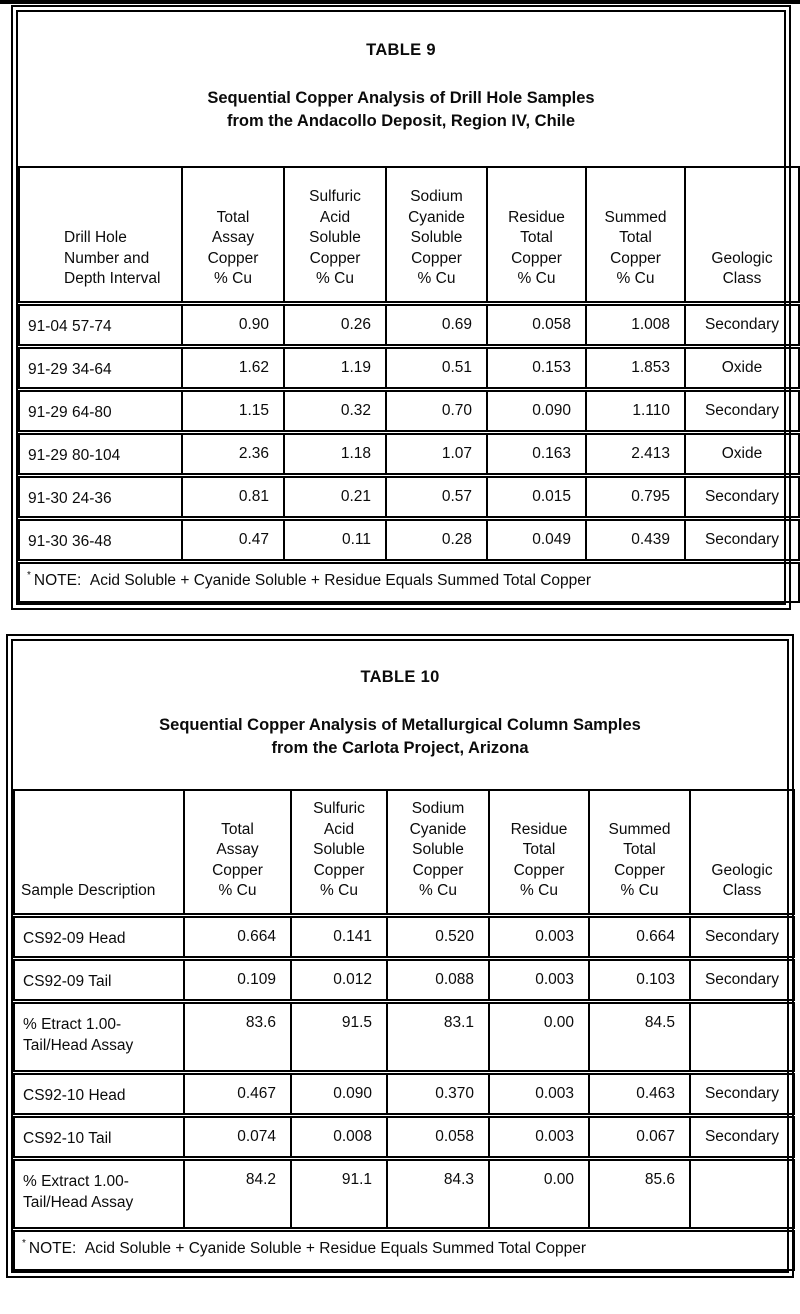 The image size is (800, 1314). I want to click on cell-residue-total: 0.049, so click(536, 539).